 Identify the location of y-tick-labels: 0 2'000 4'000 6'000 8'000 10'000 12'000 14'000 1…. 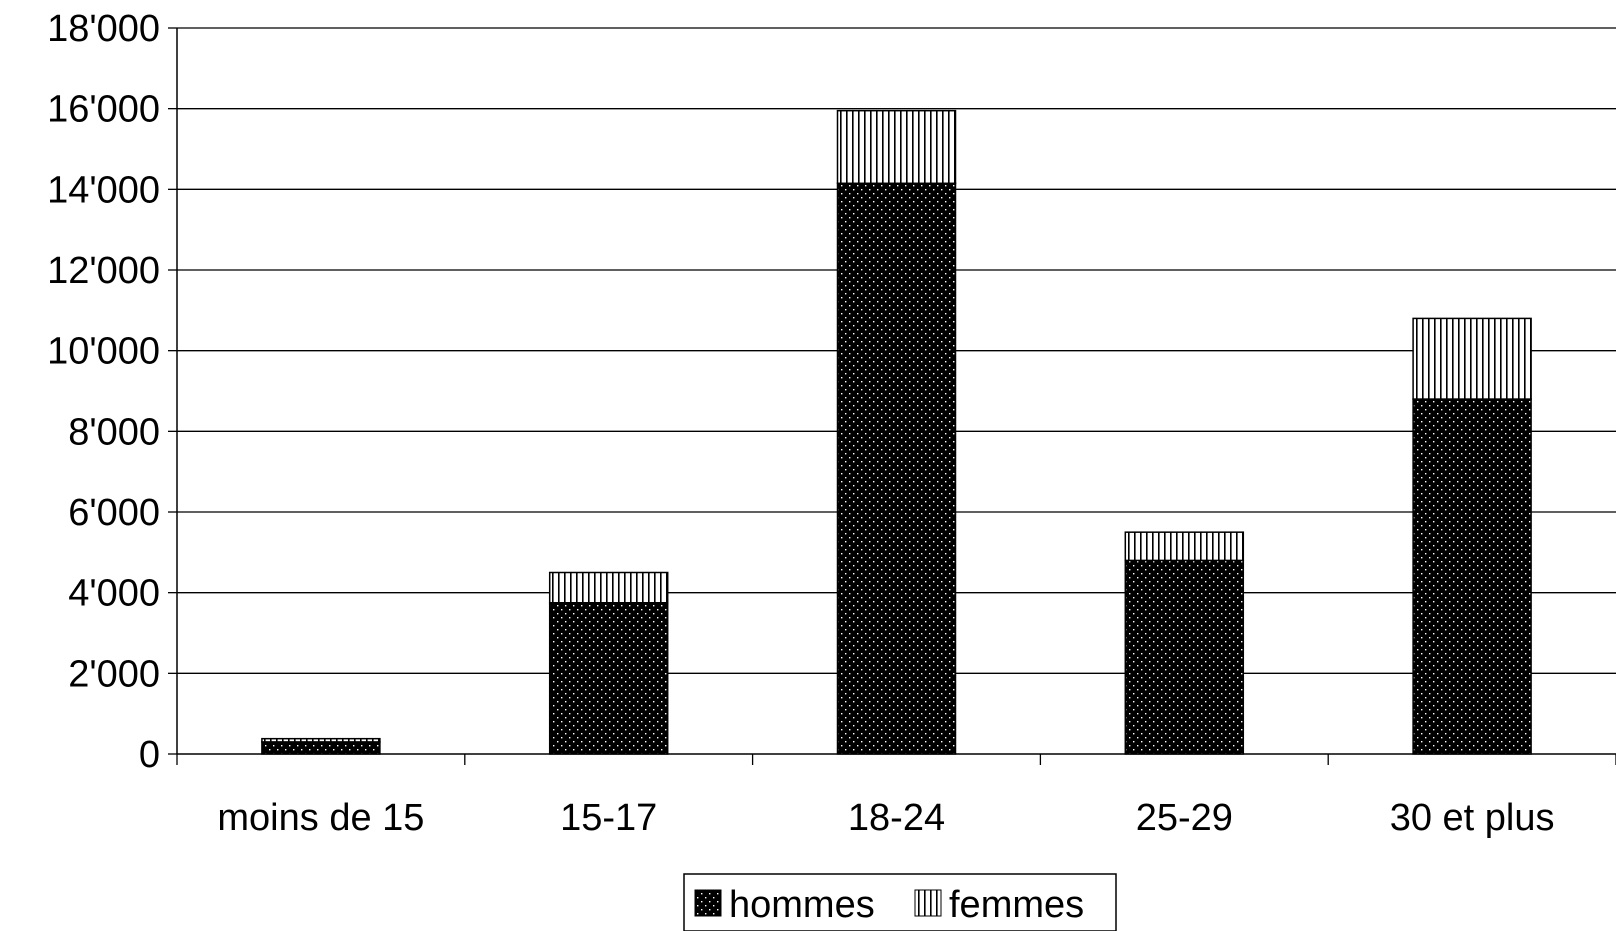
(103, 392).